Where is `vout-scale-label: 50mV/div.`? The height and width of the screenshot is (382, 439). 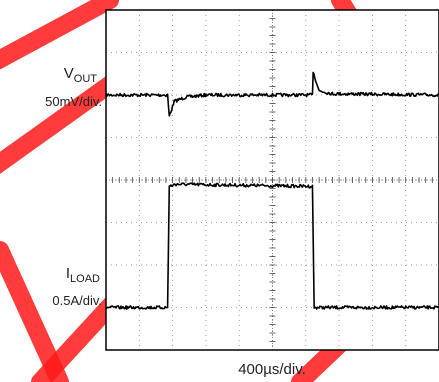
vout-scale-label: 50mV/div. is located at coordinates (73, 101).